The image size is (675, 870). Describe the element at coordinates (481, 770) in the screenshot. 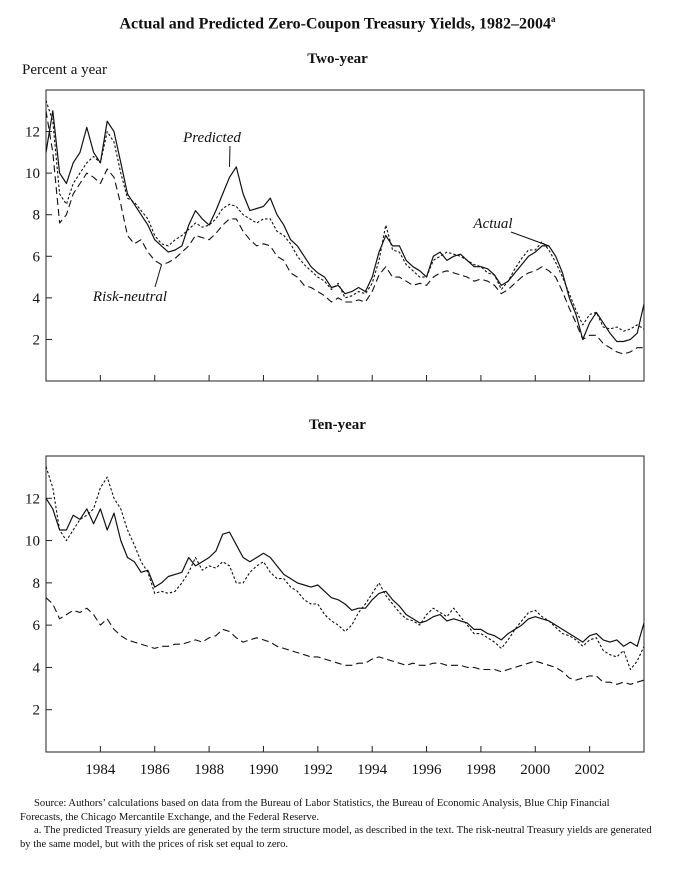

I see `x-tick-label: 1998` at that location.